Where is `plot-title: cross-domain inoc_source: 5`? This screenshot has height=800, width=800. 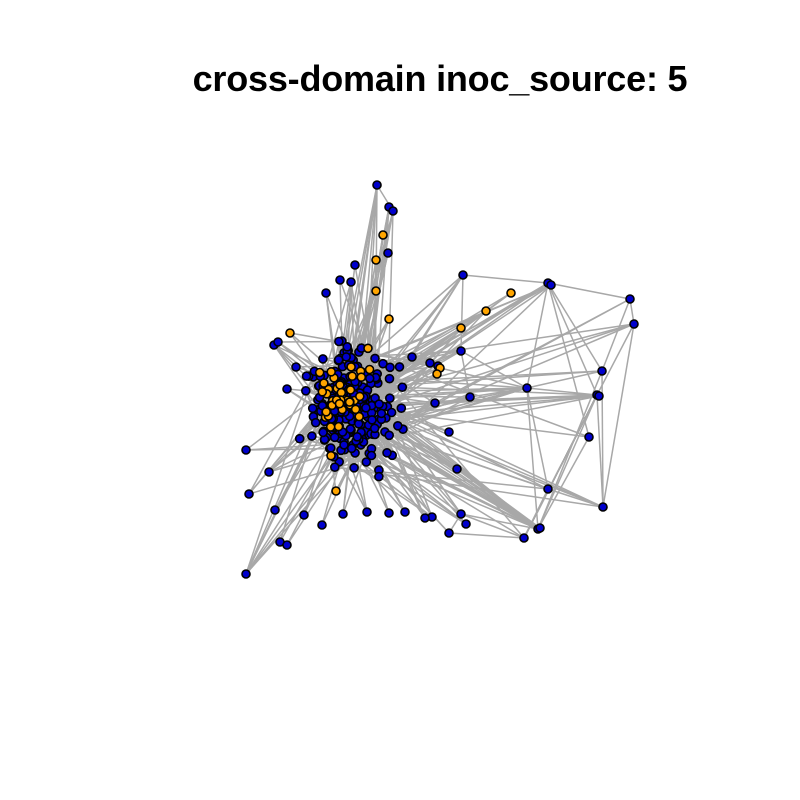 plot-title: cross-domain inoc_source: 5 is located at coordinates (440, 78).